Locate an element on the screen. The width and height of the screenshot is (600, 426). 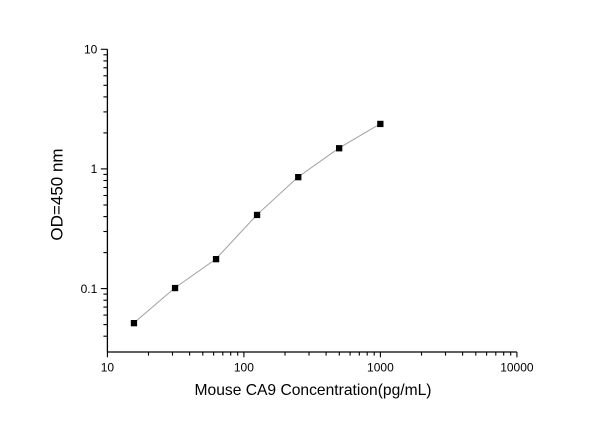
svg-text: 10000 is located at coordinates (517, 368).